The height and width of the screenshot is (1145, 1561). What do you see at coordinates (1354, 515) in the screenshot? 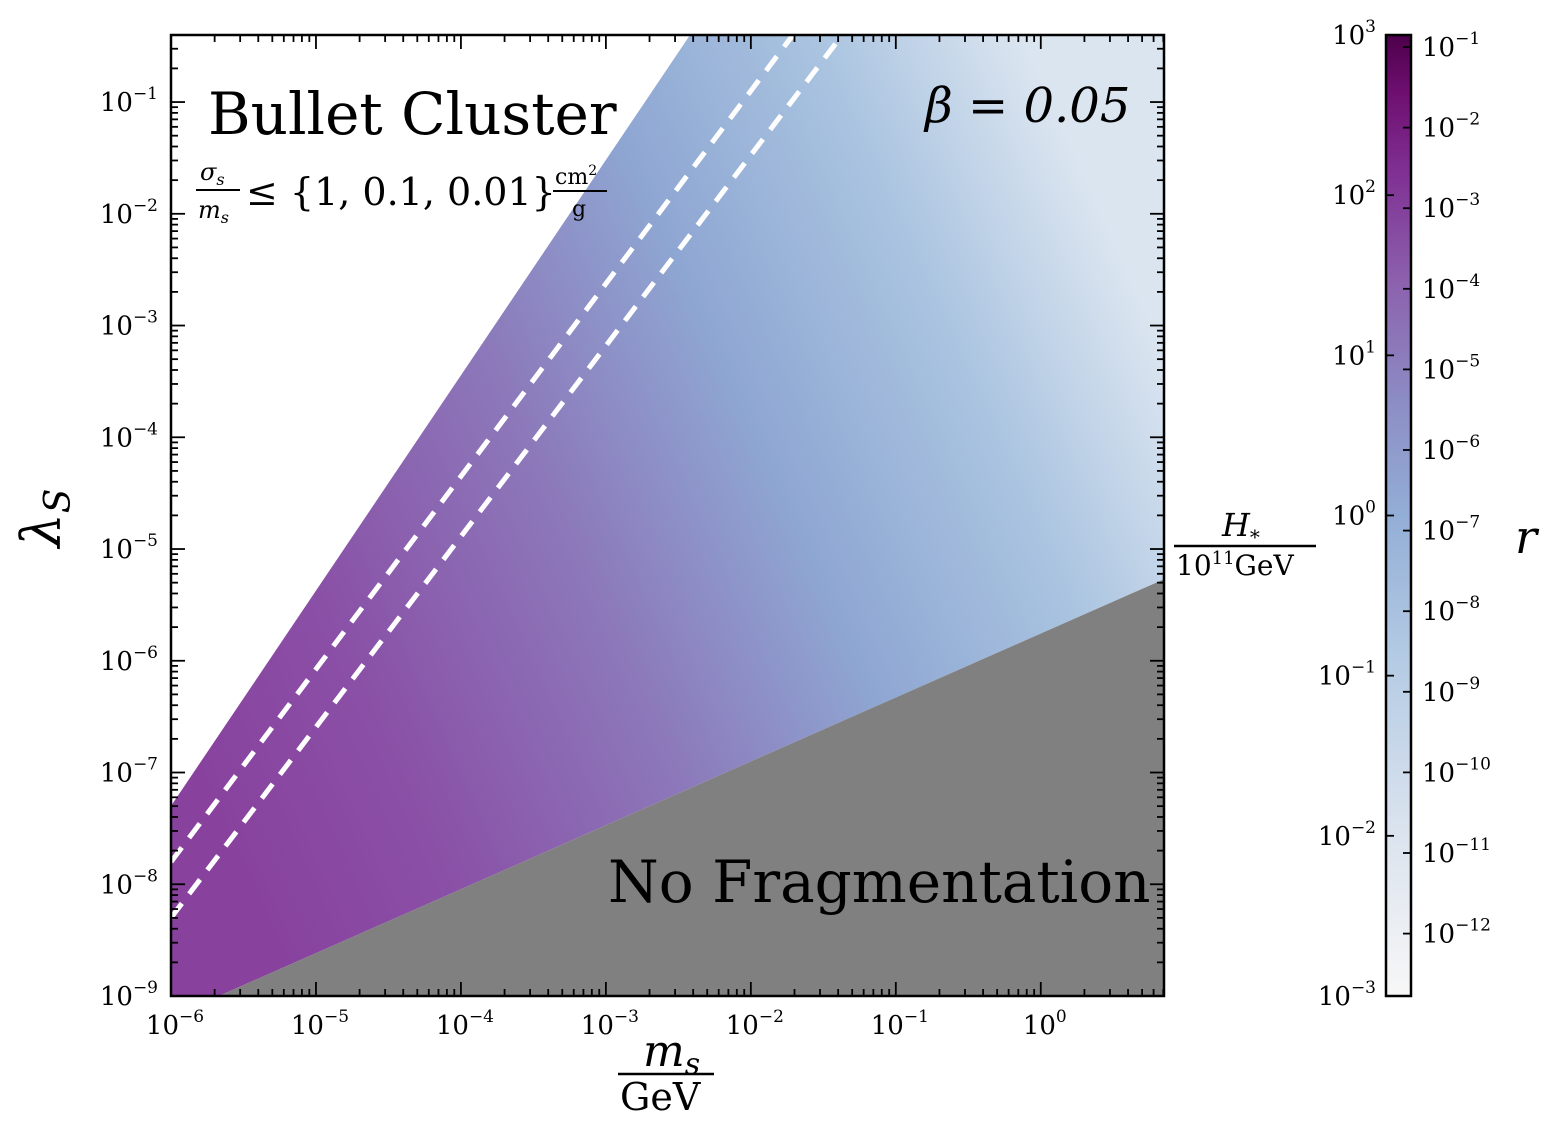
I see `colorbar-left-tick-label: 10⁰` at bounding box center [1354, 515].